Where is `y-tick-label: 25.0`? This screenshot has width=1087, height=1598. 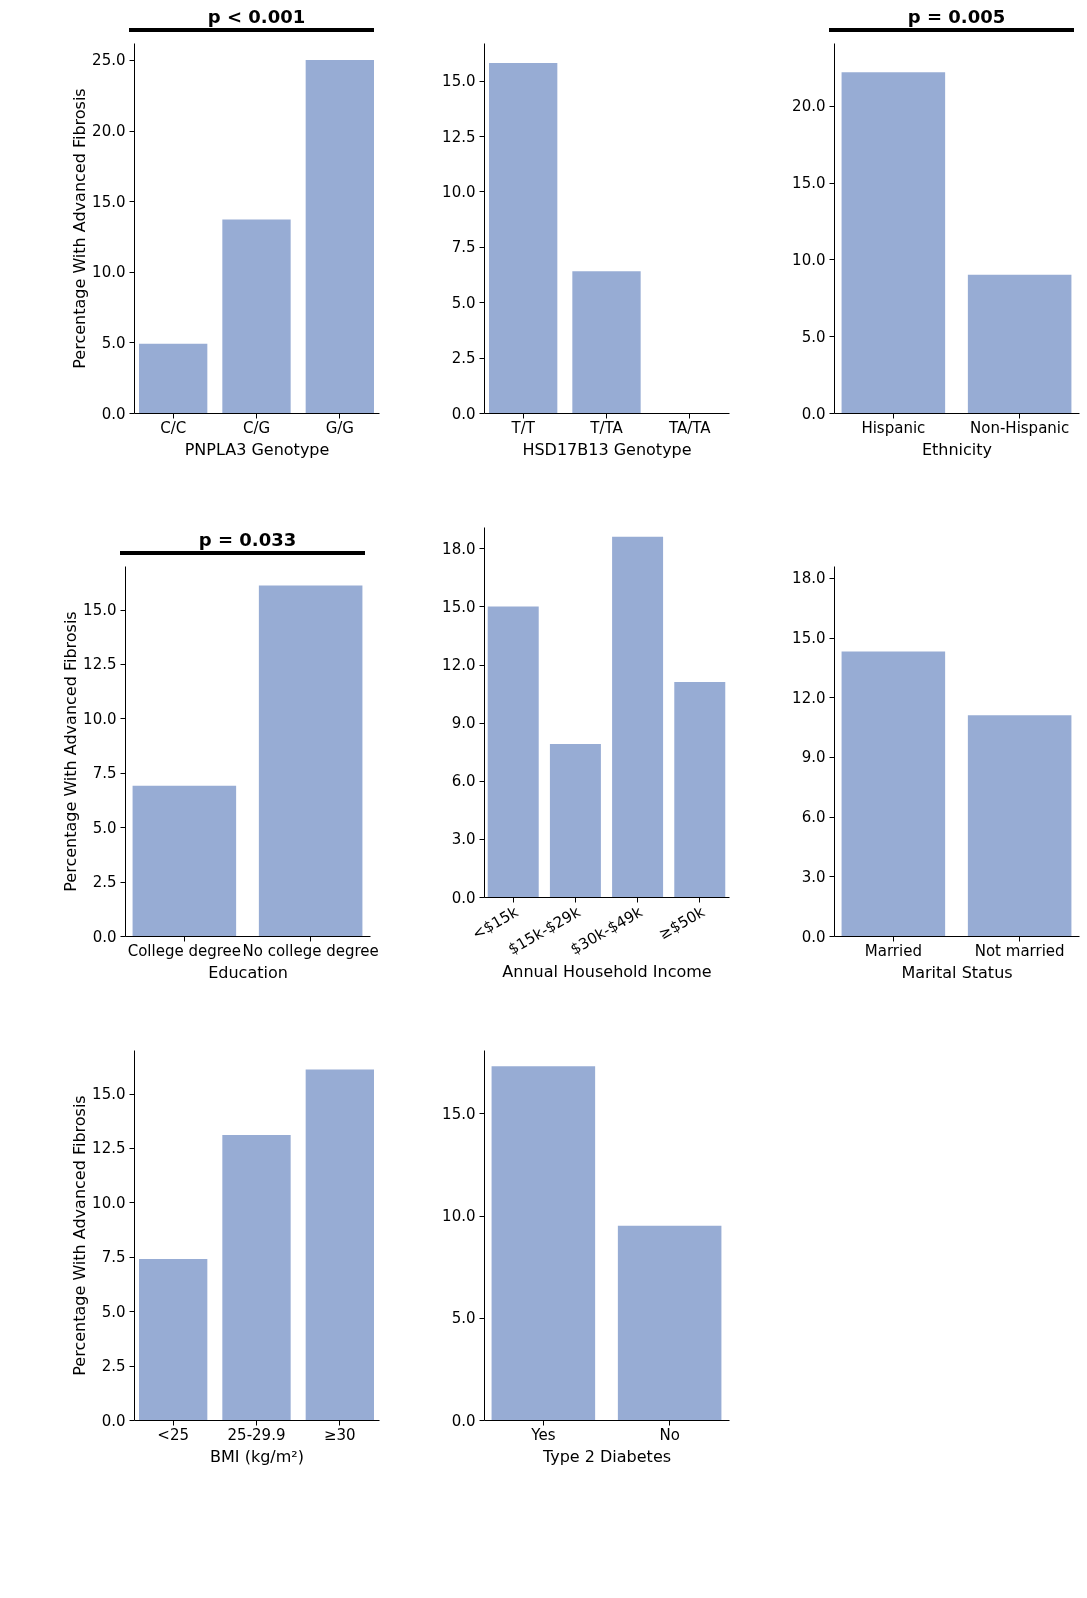 y-tick-label: 25.0 is located at coordinates (109, 60).